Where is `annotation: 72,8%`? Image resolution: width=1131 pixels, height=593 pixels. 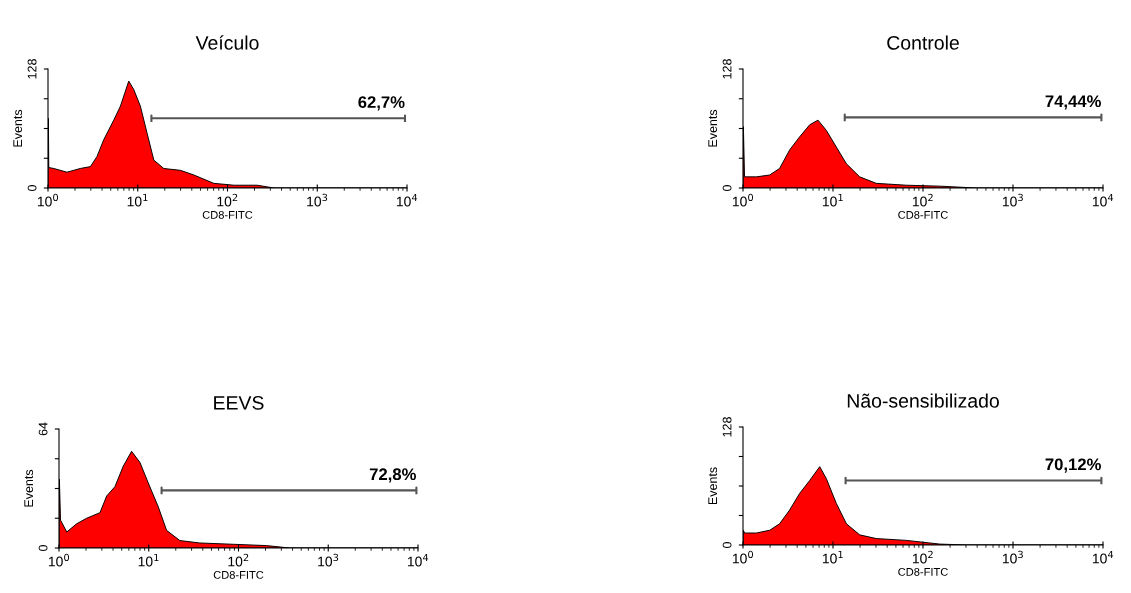
annotation: 72,8% is located at coordinates (392, 475).